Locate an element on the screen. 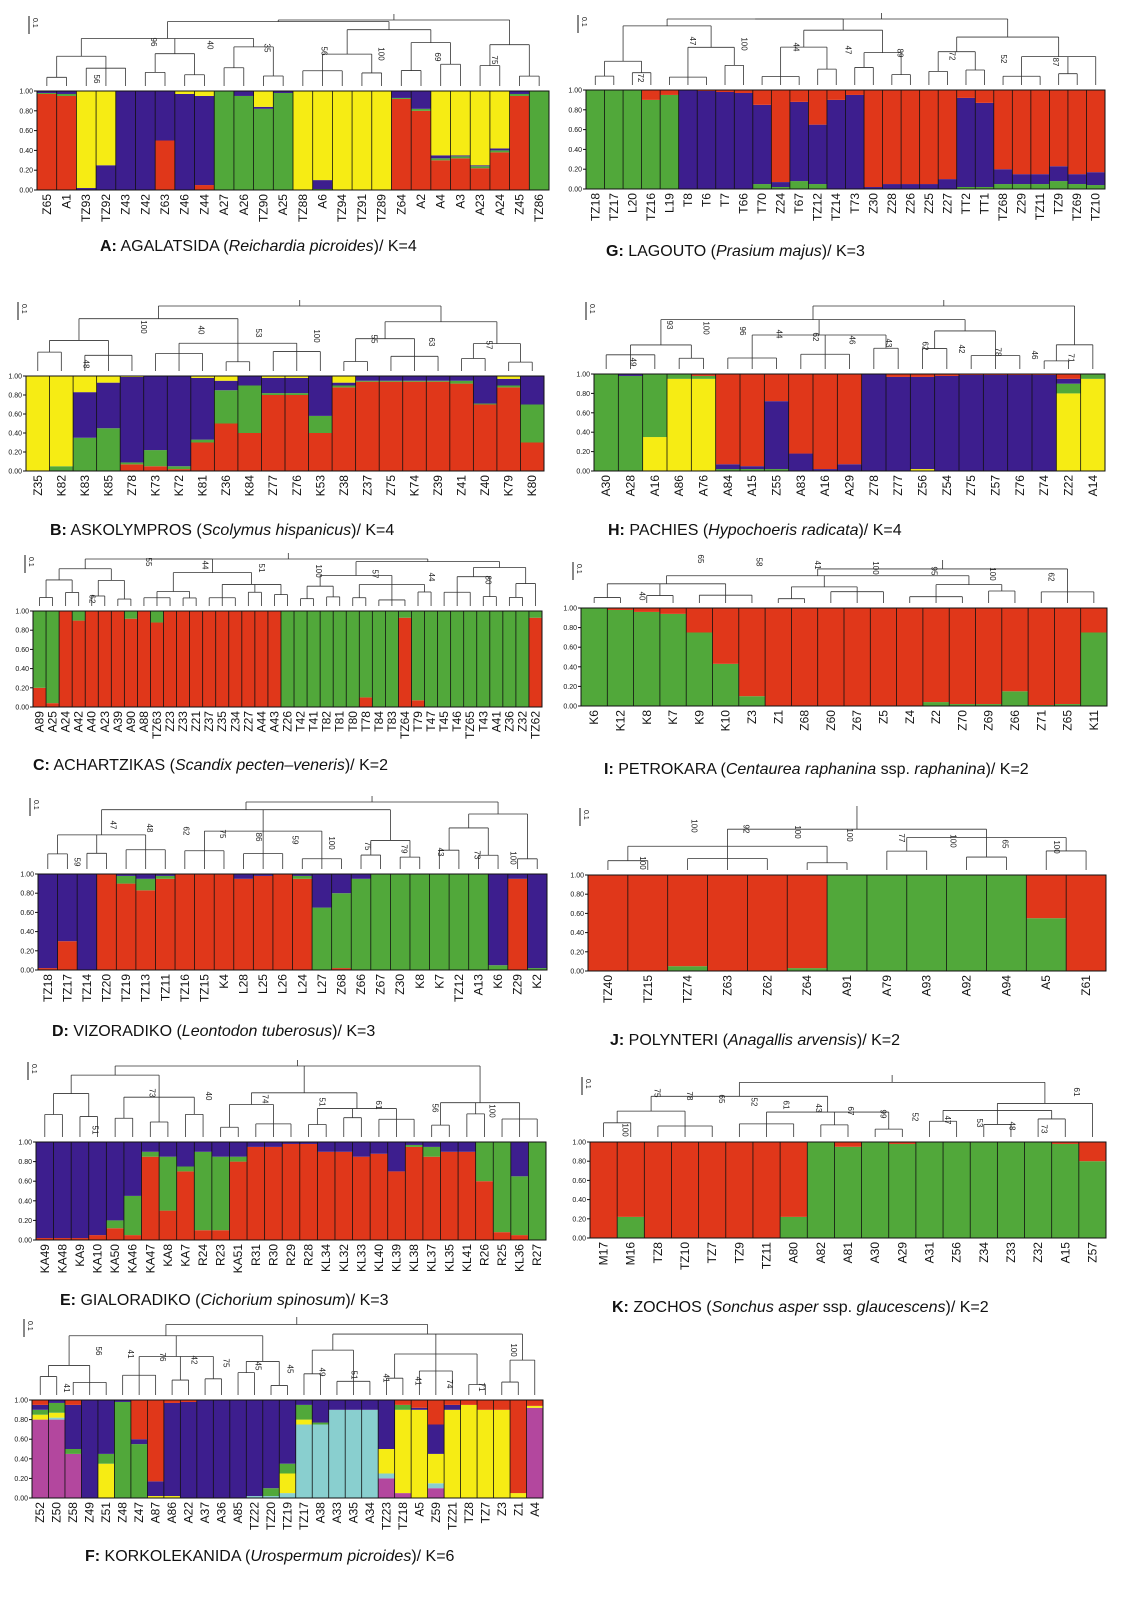 The width and height of the screenshot is (1132, 1609). bootstrap-label: 63 is located at coordinates (431, 342).